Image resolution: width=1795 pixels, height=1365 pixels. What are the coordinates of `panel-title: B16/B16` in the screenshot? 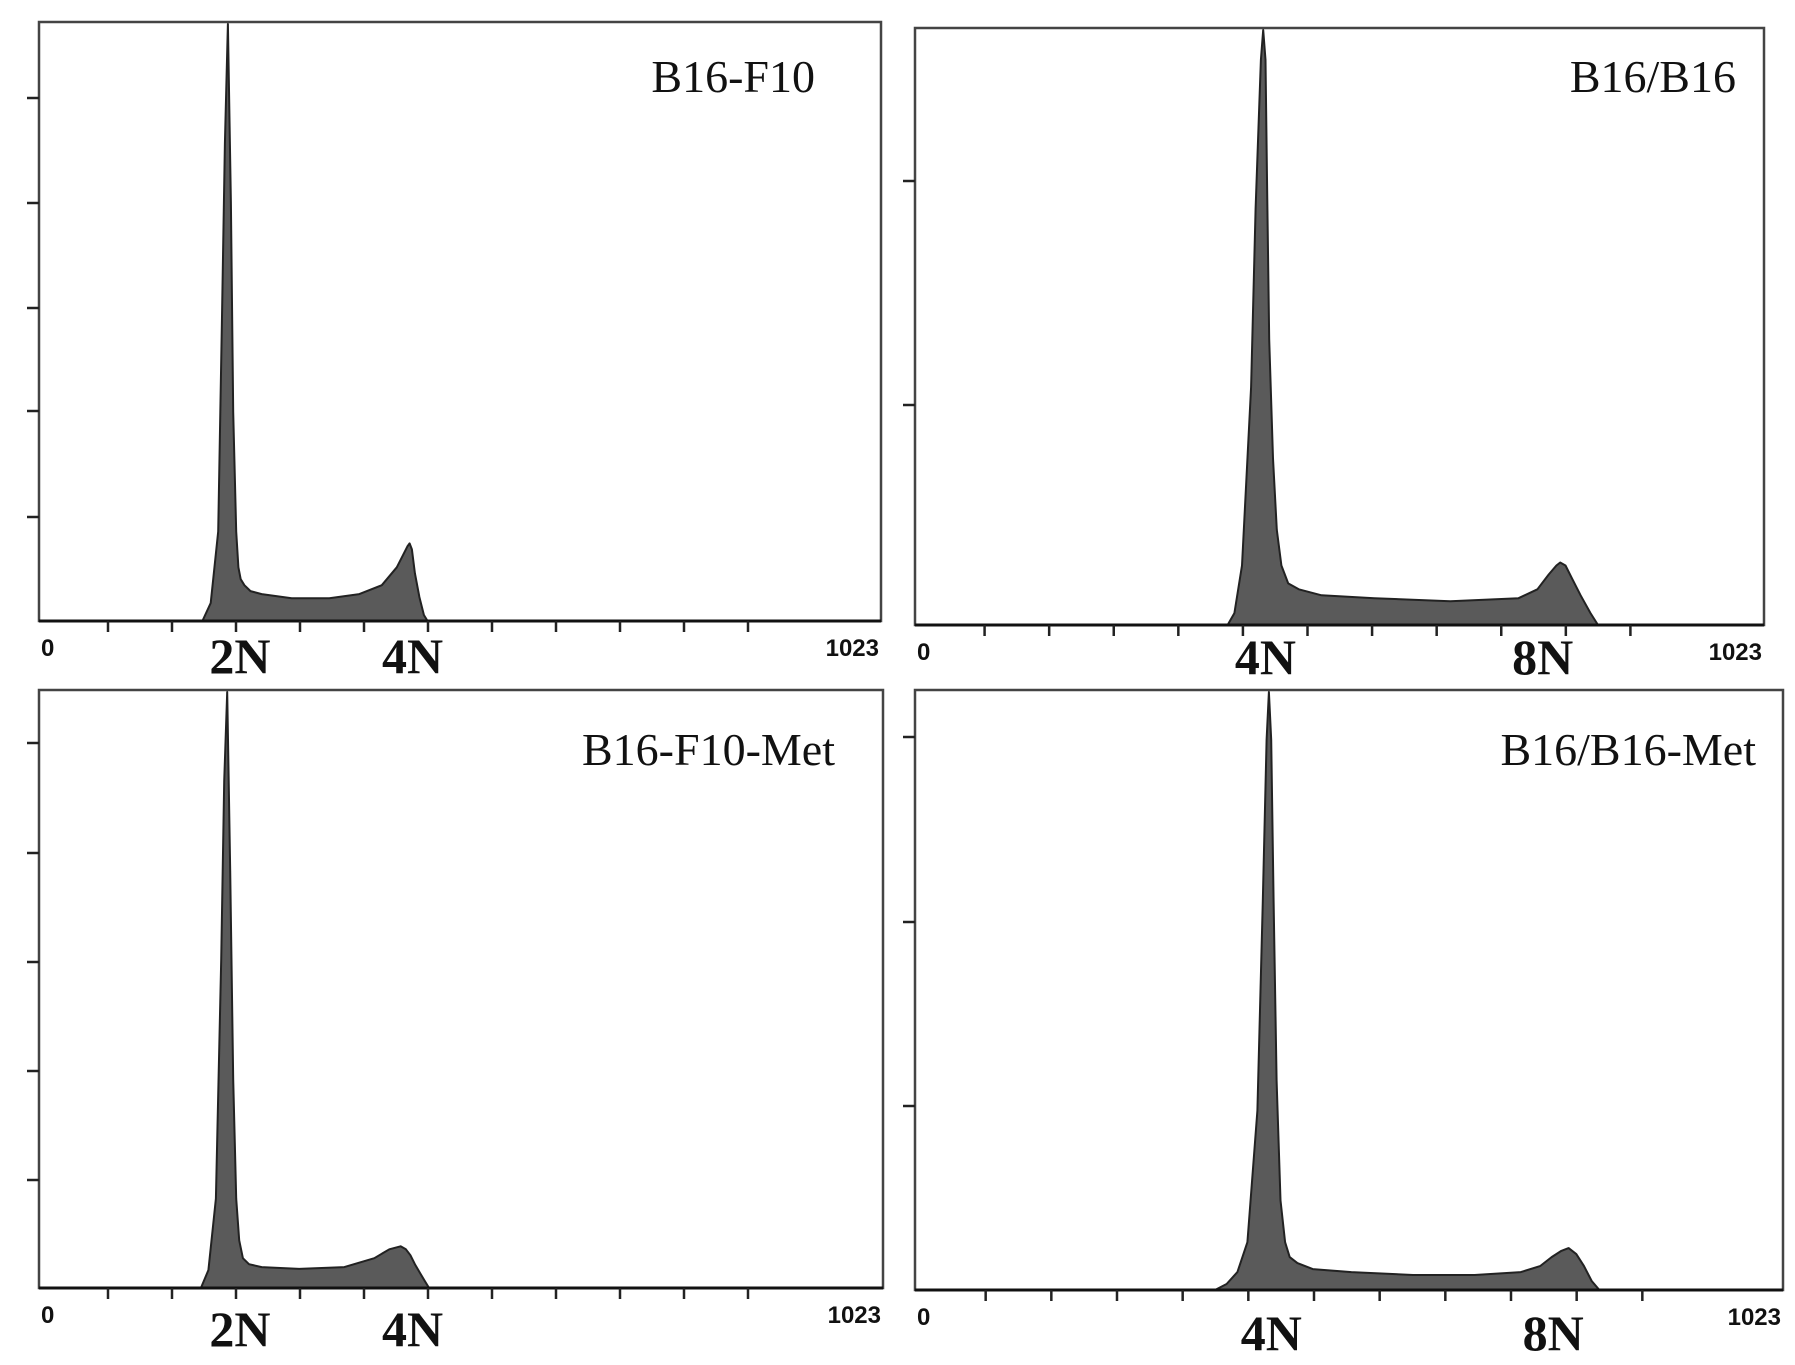 It's located at (1653, 76).